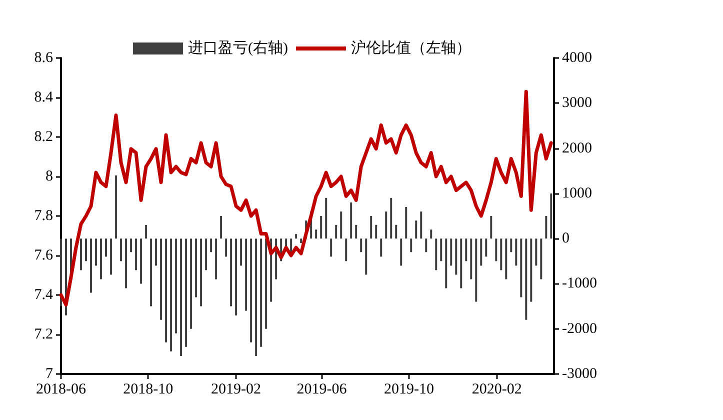 The image size is (723, 420). What do you see at coordinates (44, 256) in the screenshot?
I see `y-tick-label: 7.6` at bounding box center [44, 256].